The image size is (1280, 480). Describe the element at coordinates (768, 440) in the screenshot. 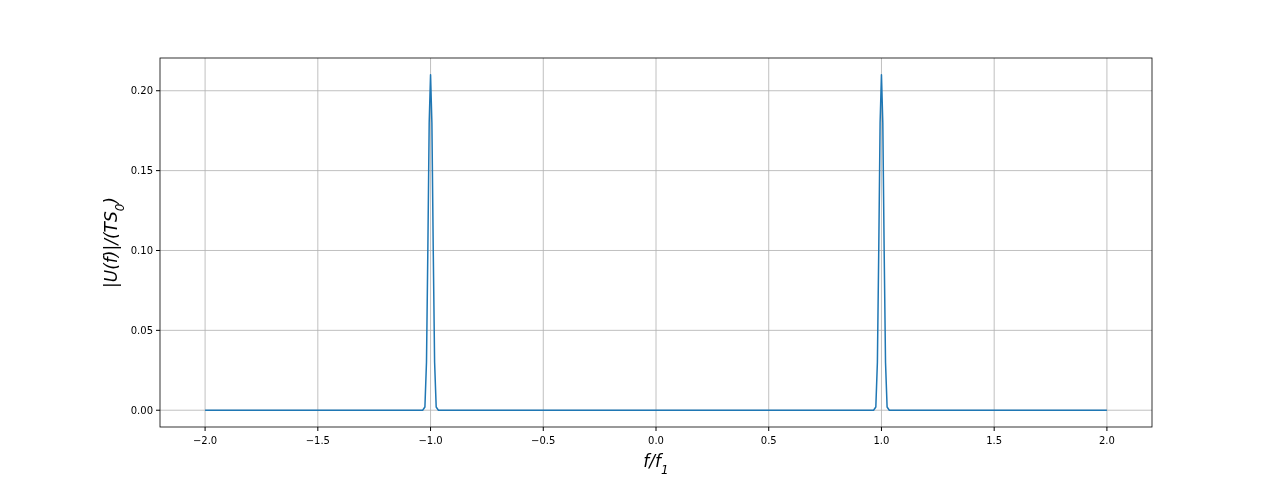

I see `x-tick-label: 0.5` at that location.